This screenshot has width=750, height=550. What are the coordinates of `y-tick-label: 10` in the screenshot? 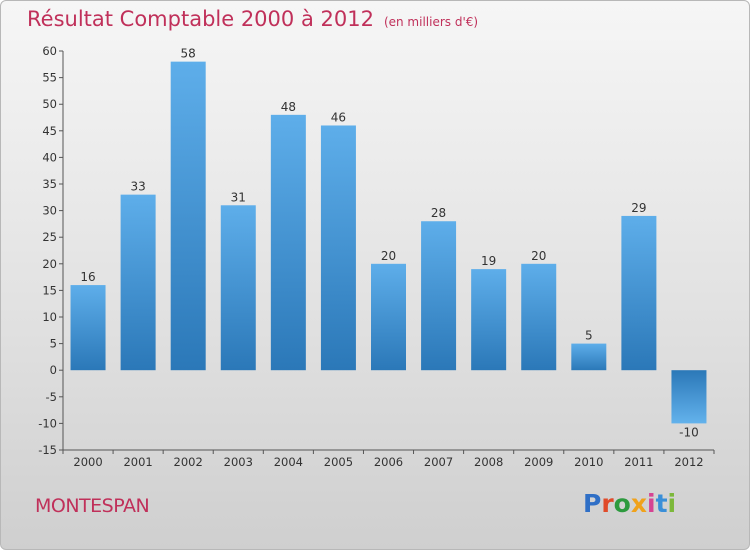 It's located at (49, 317).